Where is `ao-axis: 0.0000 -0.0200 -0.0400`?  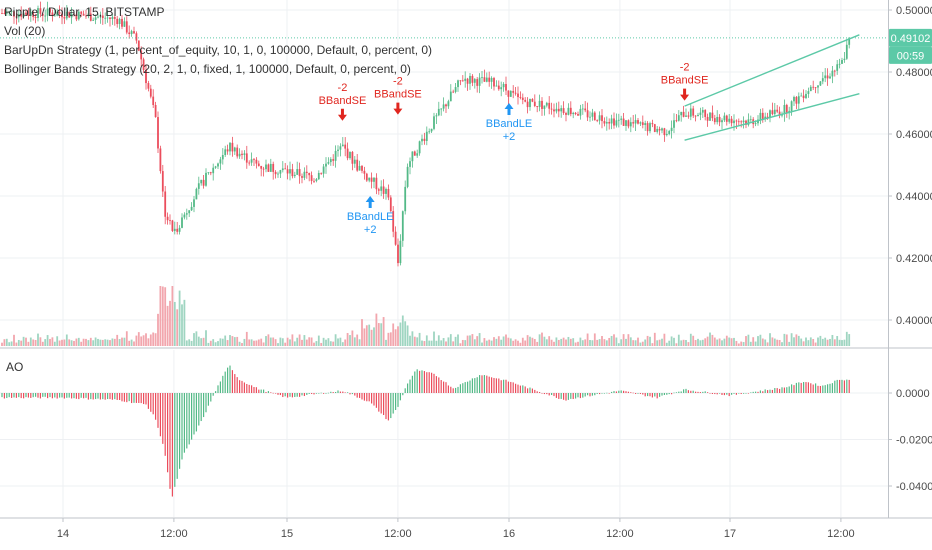
ao-axis: 0.0000 -0.0200 -0.0400 is located at coordinates (910, 440).